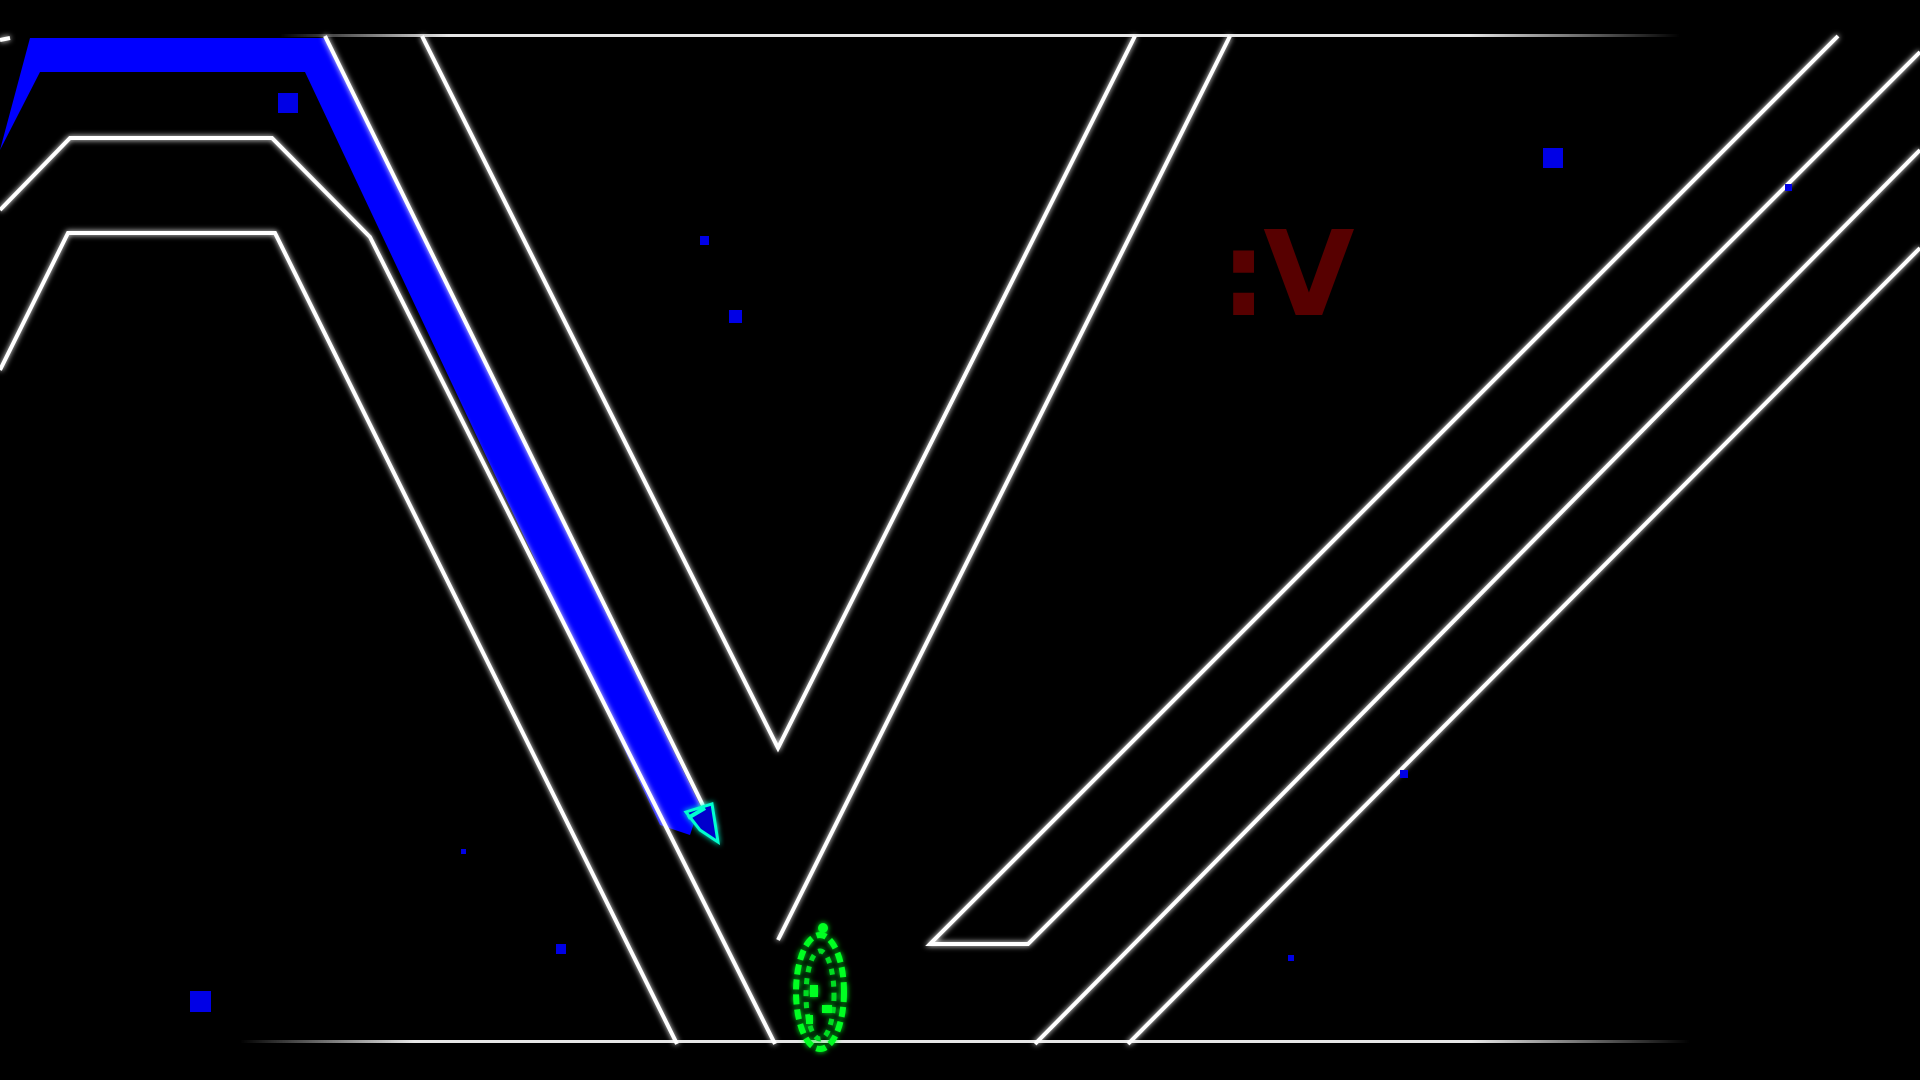  What do you see at coordinates (5, 39) in the screenshot?
I see `wall-left-top` at bounding box center [5, 39].